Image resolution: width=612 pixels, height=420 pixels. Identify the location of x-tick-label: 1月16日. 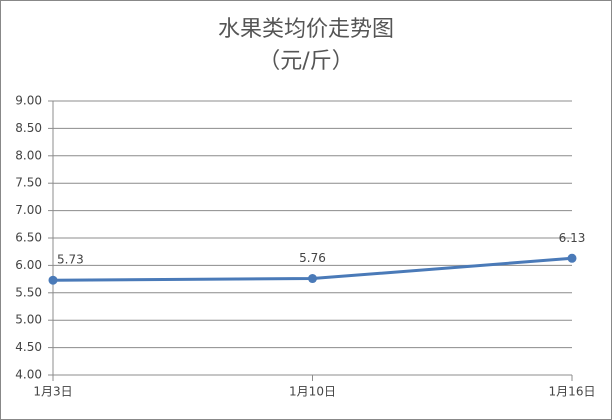
(572, 392).